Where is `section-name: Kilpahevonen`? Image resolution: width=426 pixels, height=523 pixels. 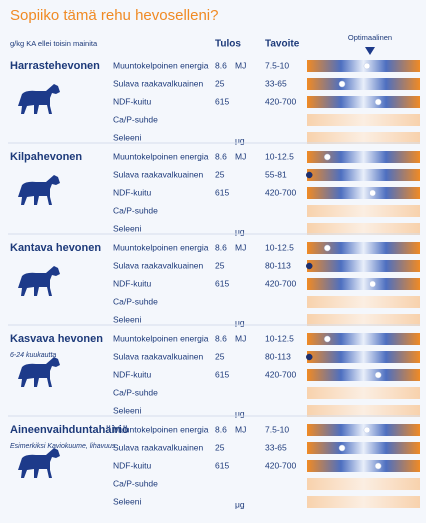
section-name: Kilpahevonen is located at coordinates (46, 157).